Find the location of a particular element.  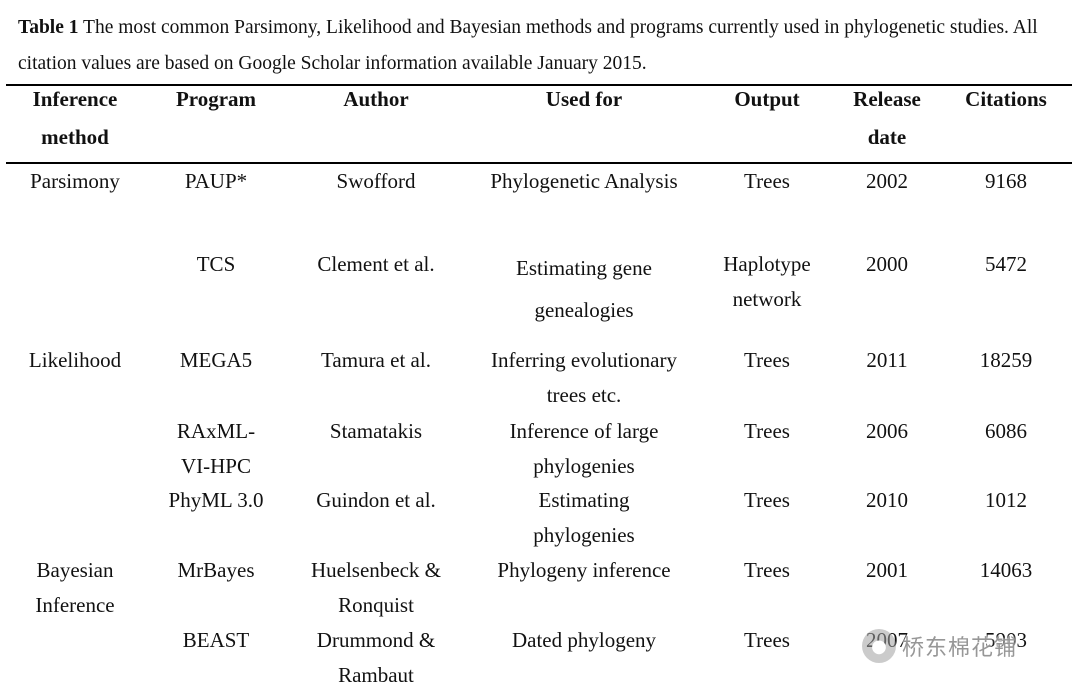

watermark-text: 桥东棉花铺 is located at coordinates (960, 648).